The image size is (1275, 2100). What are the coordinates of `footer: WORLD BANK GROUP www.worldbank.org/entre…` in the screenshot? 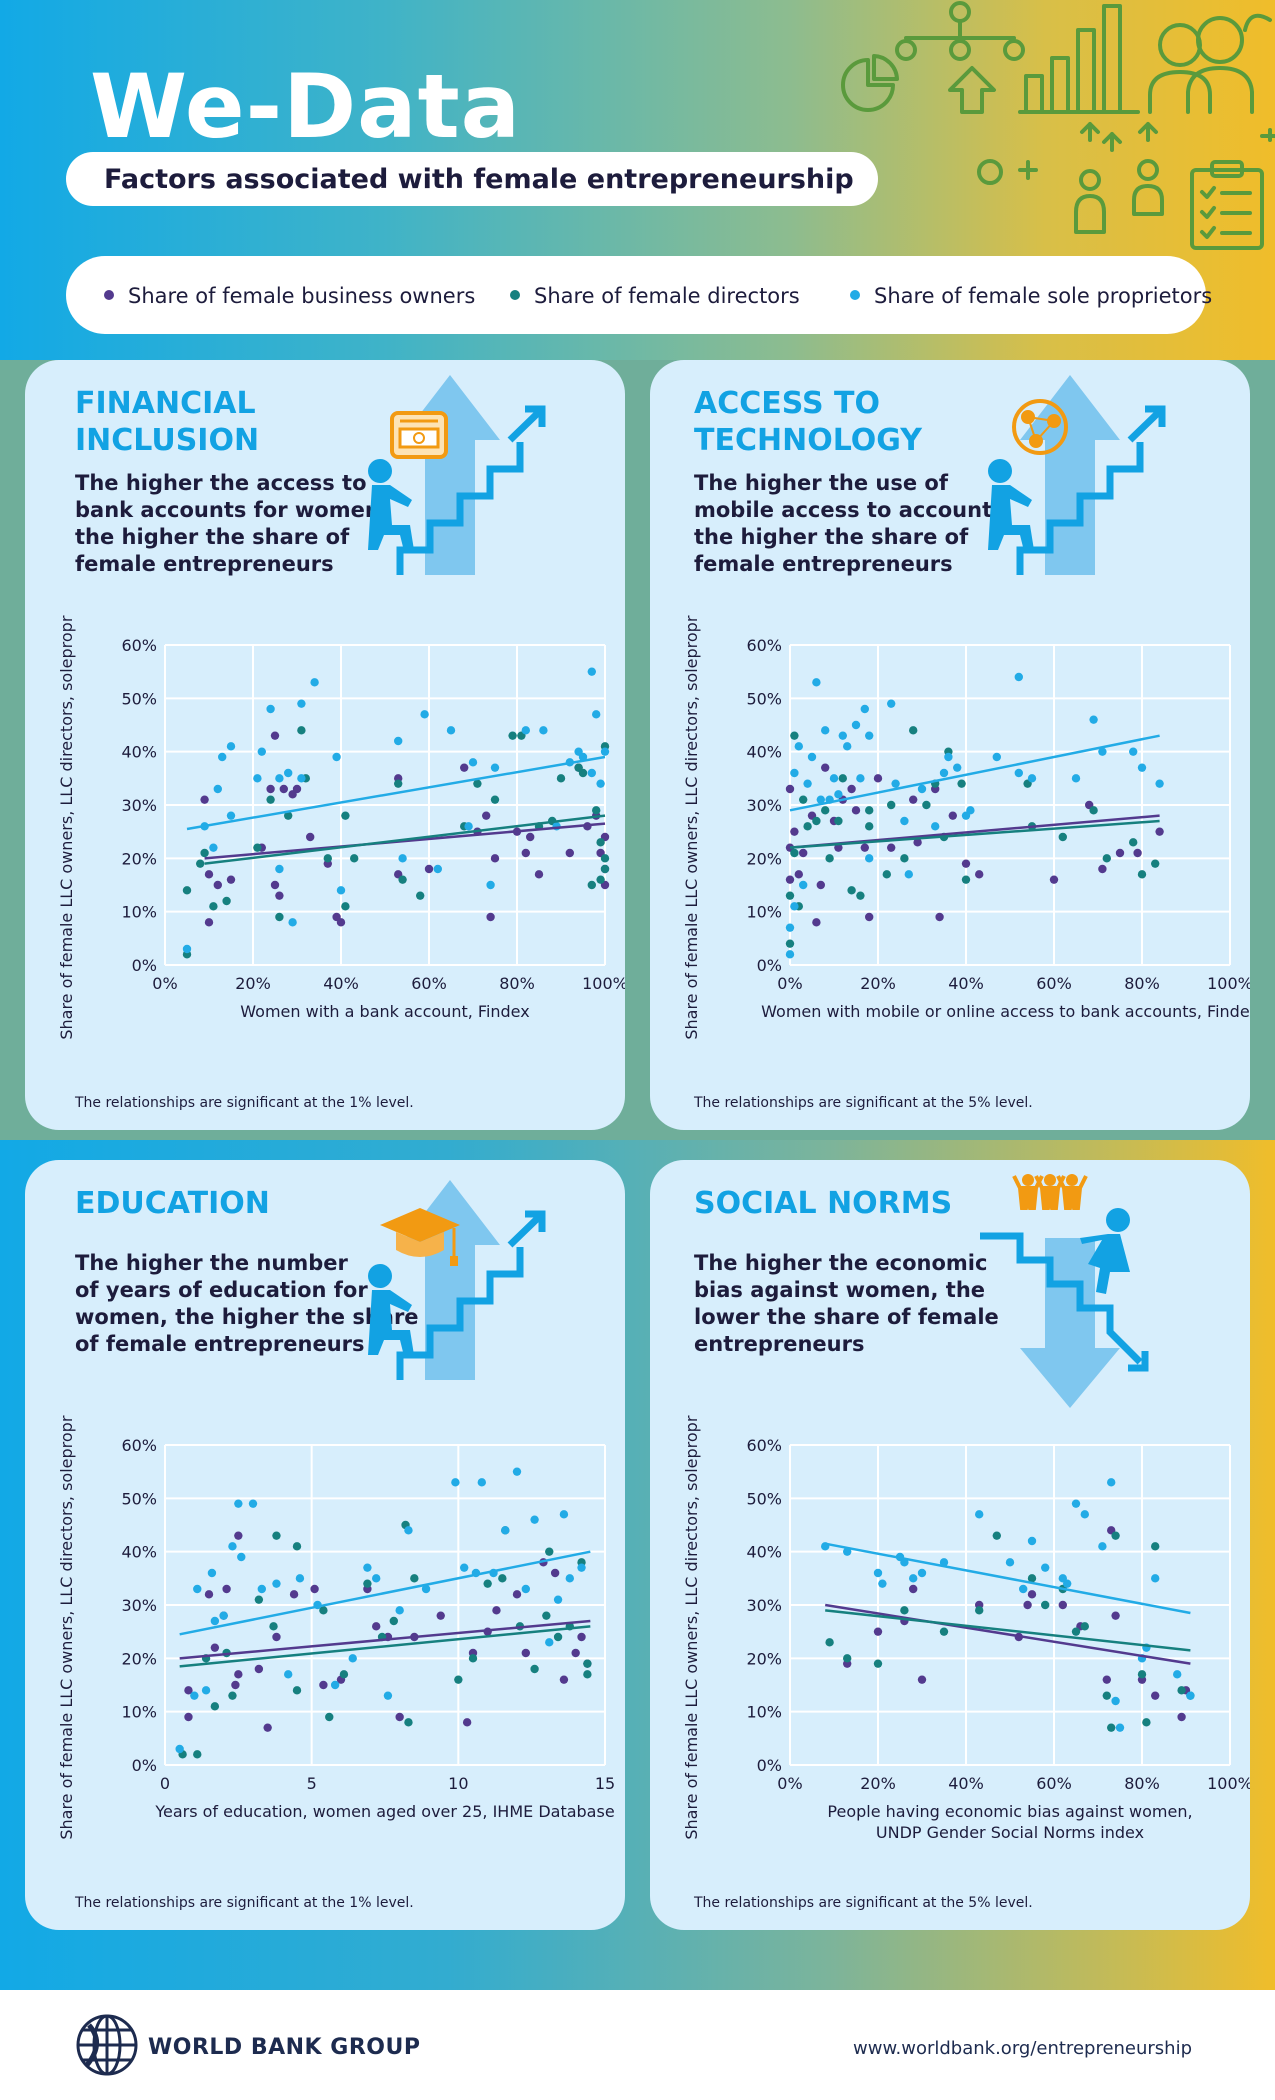 It's located at (637, 2045).